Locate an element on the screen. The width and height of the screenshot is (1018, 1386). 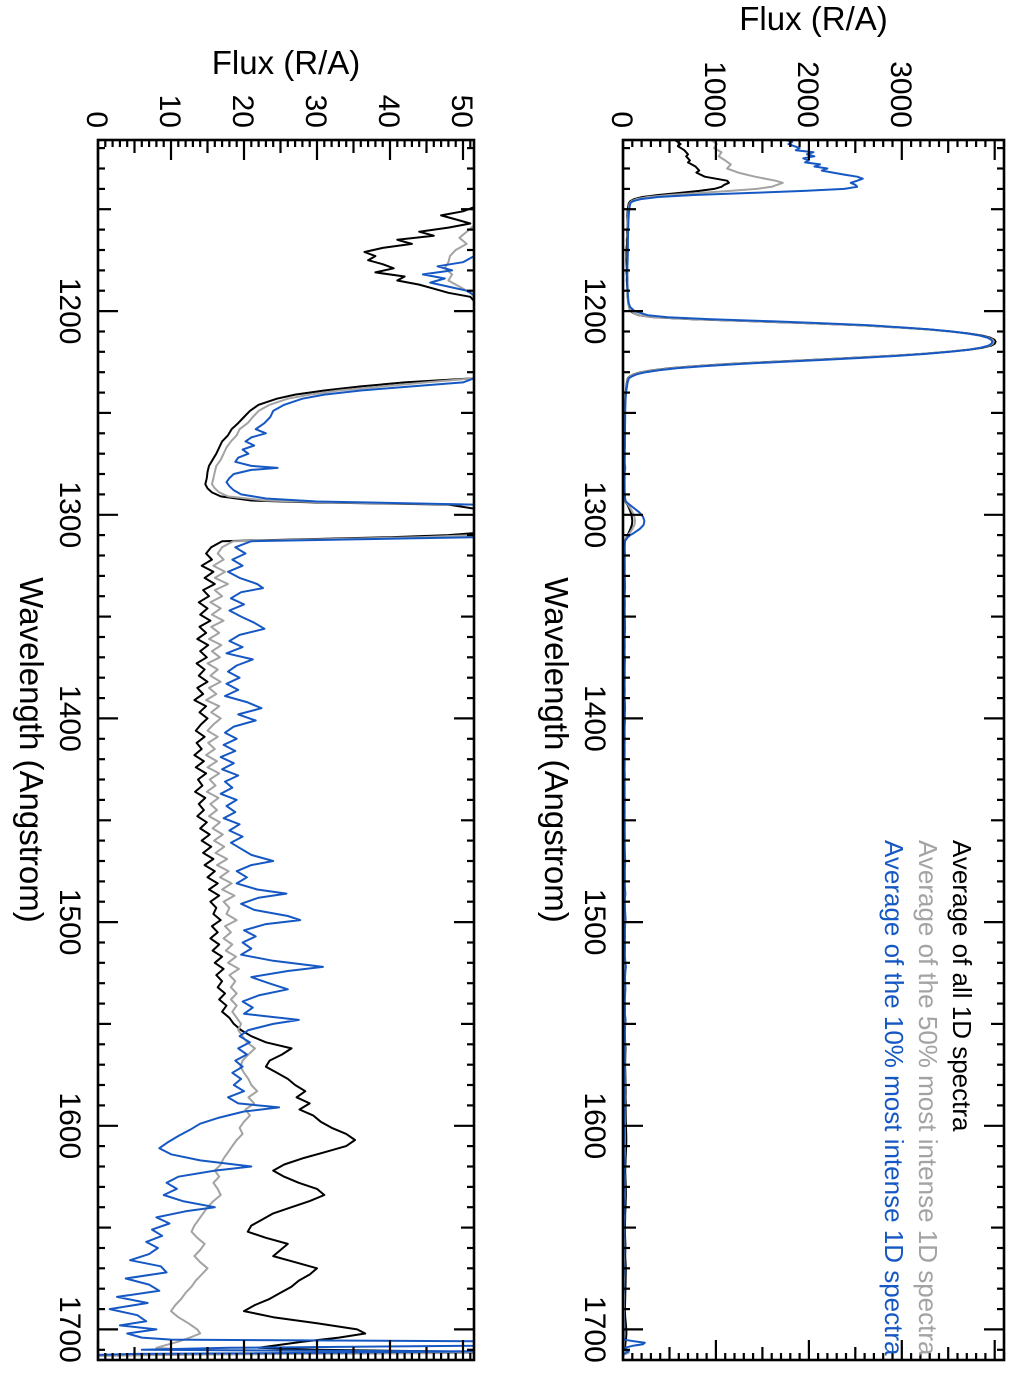
legend-entry-all-spectra: Average of all 1D spectra is located at coordinates (962, 986).